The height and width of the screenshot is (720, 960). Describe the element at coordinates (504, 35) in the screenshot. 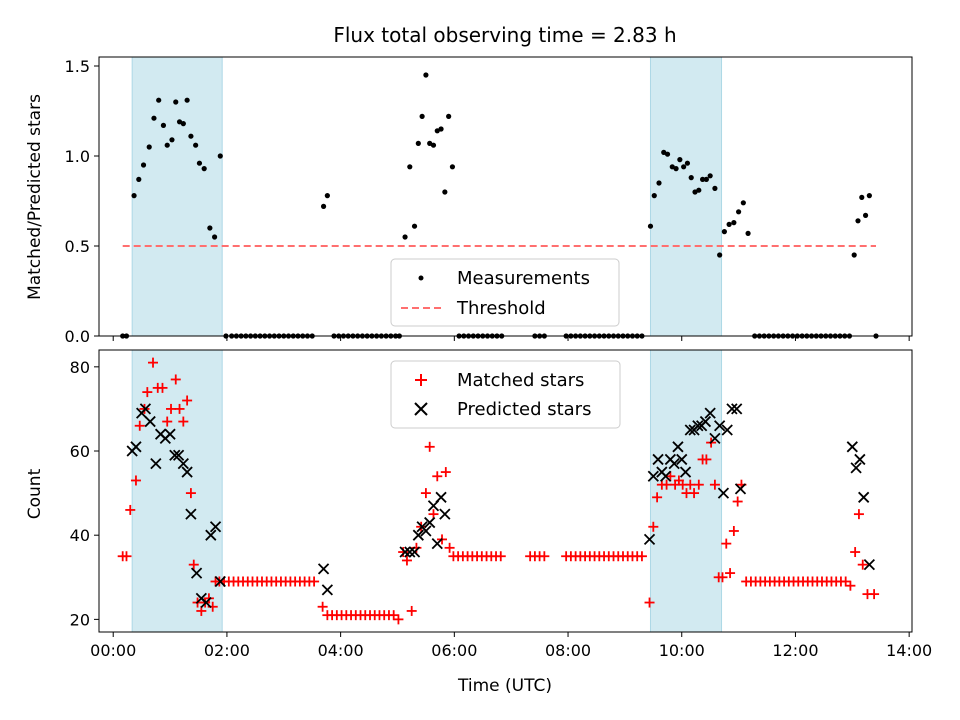

I see `chart-title: Flux total observing time = 2.83 h` at that location.